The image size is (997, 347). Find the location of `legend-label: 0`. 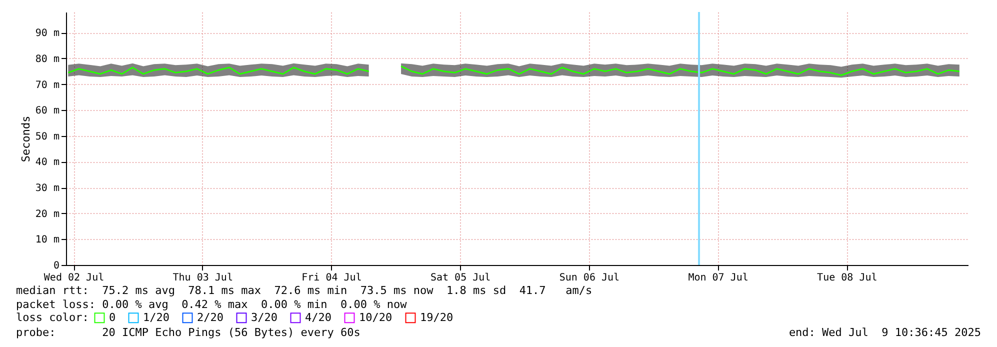

legend-label: 0 is located at coordinates (112, 317).